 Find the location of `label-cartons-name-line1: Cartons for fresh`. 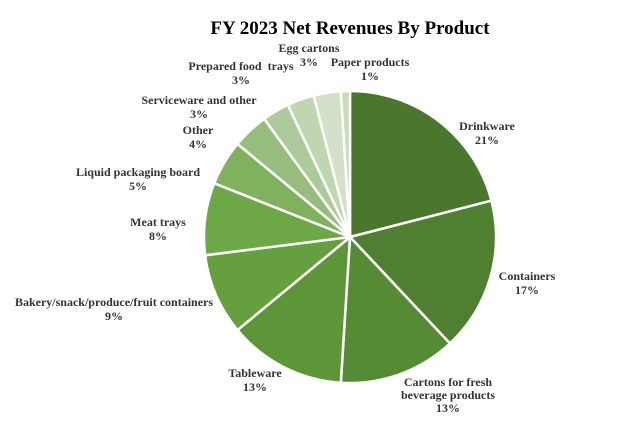

label-cartons-name-line1: Cartons for fresh is located at coordinates (448, 382).